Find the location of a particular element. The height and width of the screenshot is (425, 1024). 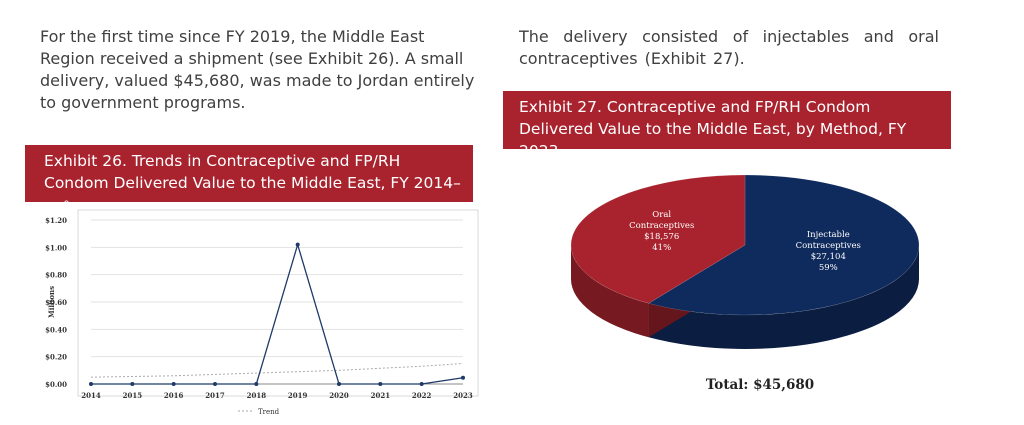

pie-label-0-line-2: $27,104 is located at coordinates (828, 257).